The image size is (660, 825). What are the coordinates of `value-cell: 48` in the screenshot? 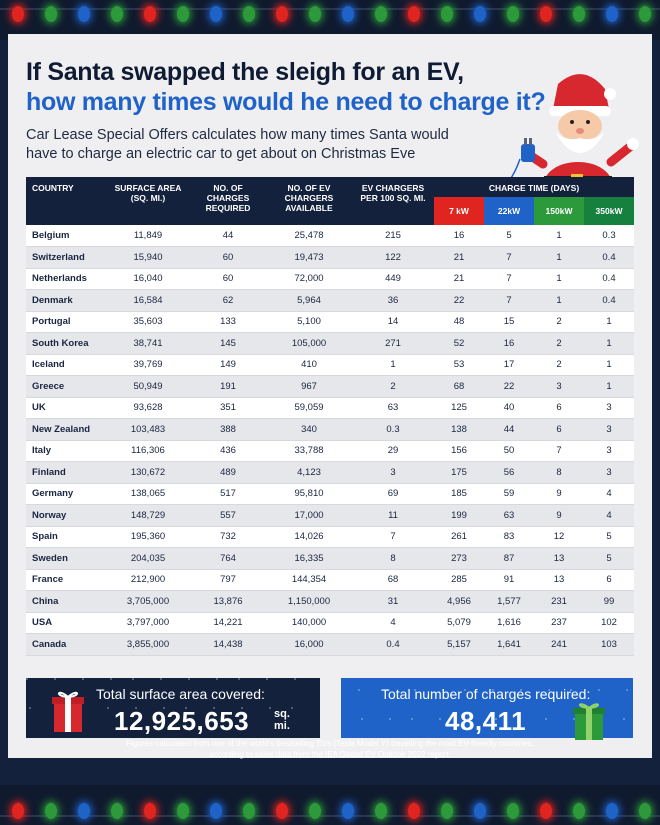 It's located at (459, 322).